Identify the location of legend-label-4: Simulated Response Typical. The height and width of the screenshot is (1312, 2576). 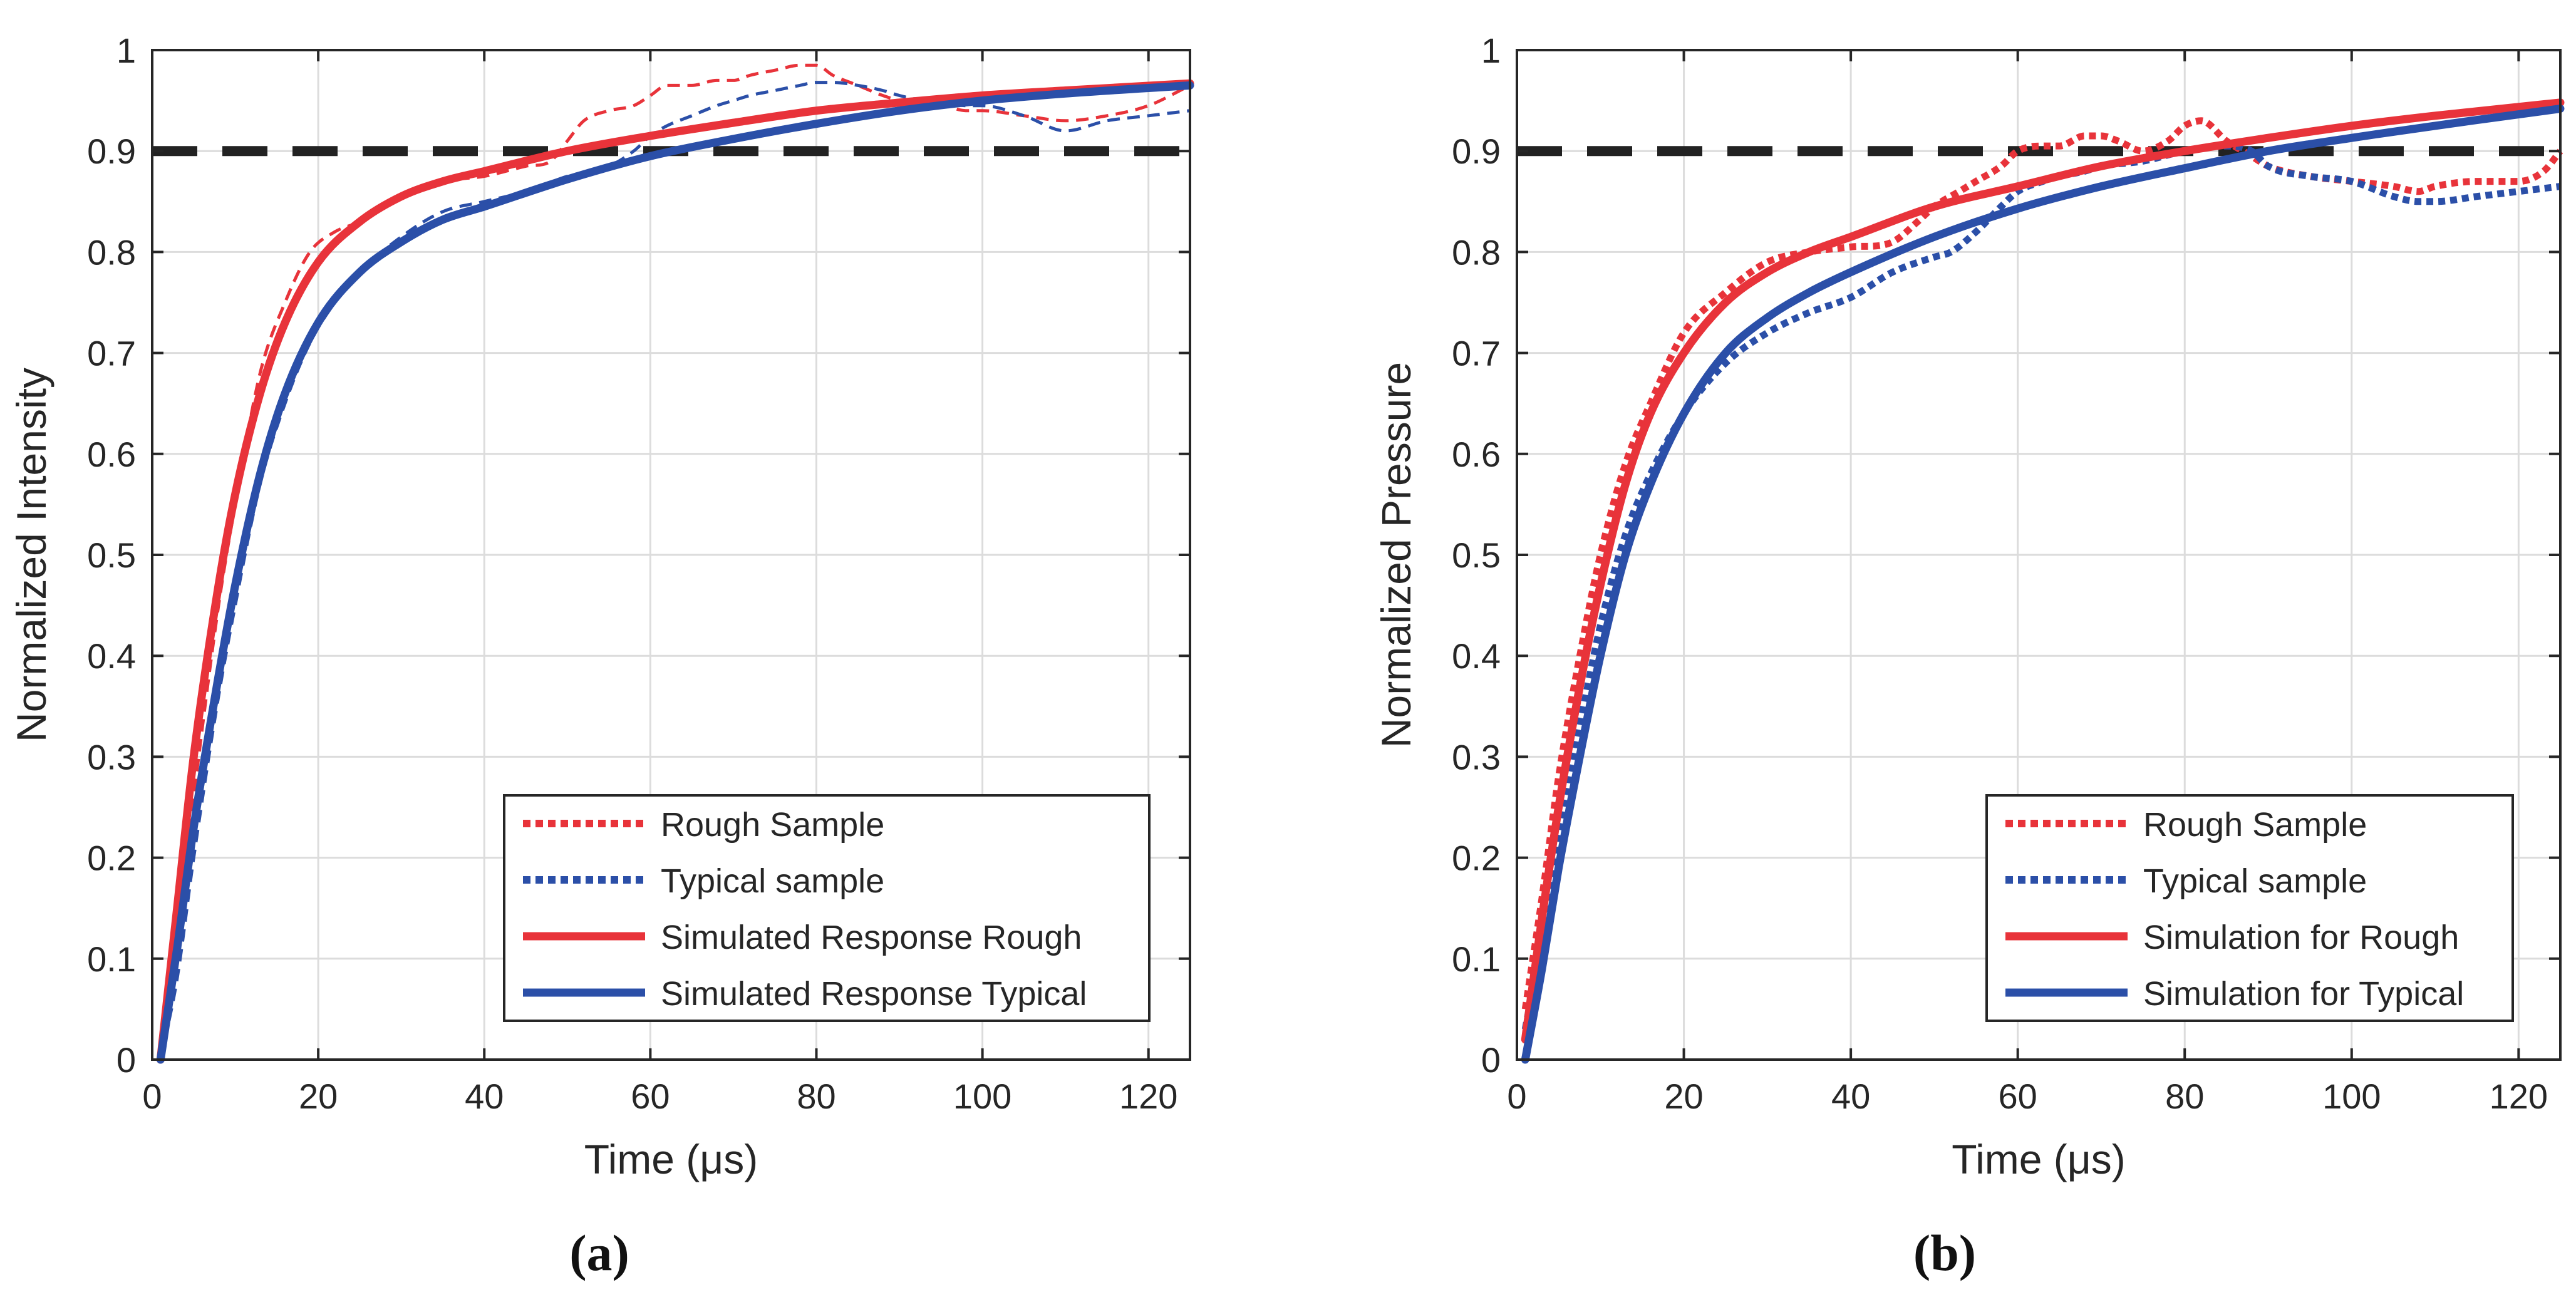
(874, 994).